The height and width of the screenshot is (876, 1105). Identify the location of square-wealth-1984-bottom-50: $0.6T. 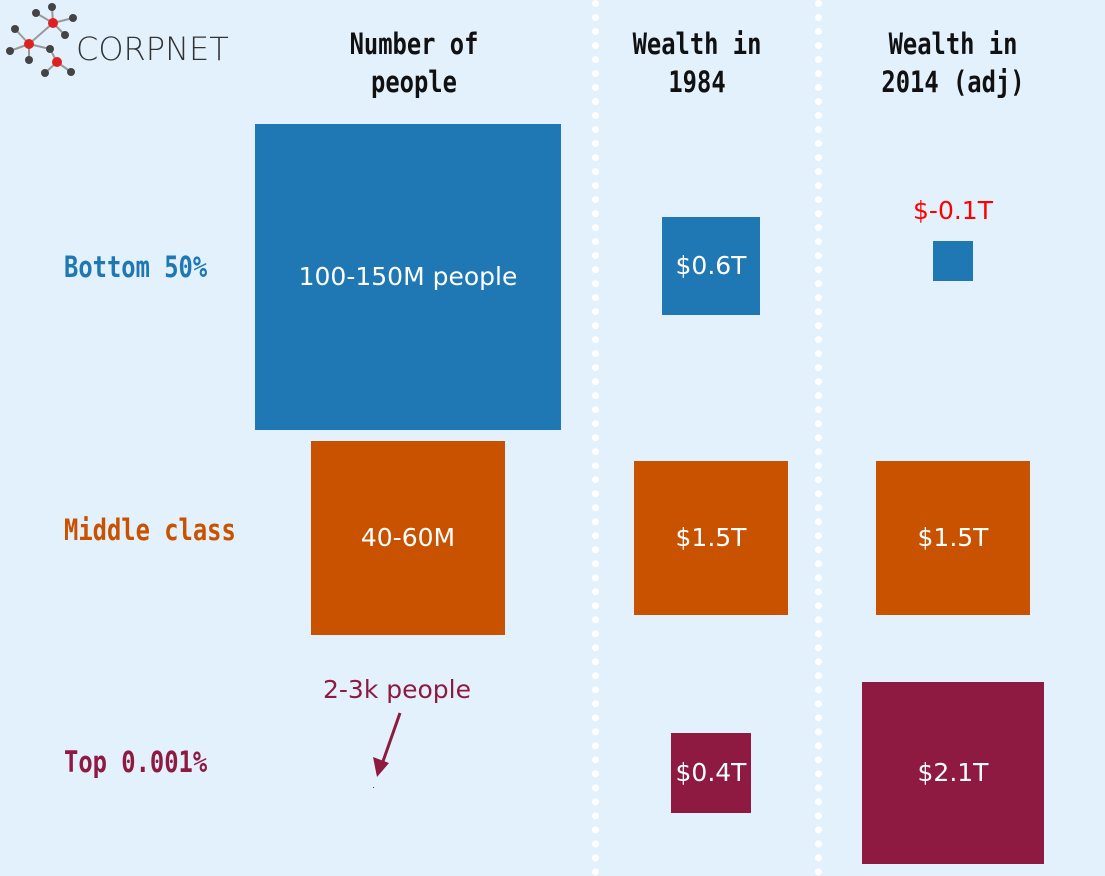
(711, 266).